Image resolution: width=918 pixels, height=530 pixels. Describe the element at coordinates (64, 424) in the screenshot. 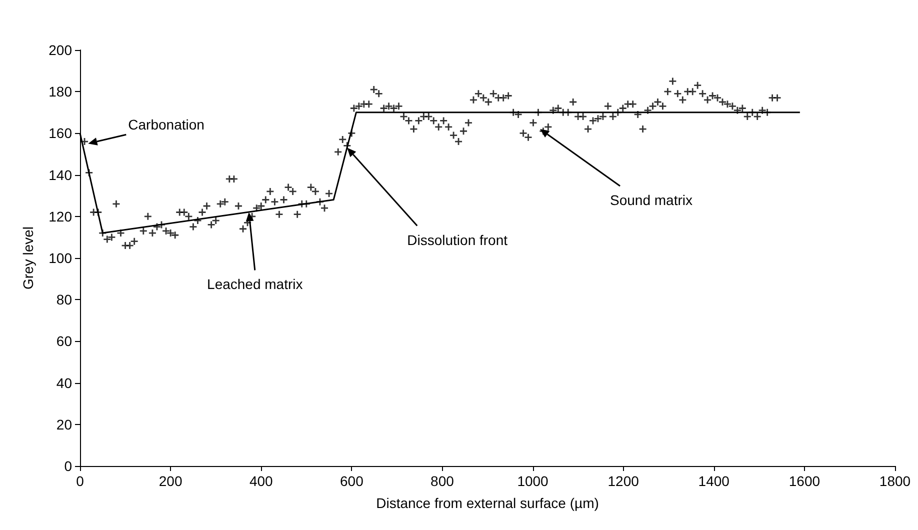

I see `y-tick-label: 20` at that location.